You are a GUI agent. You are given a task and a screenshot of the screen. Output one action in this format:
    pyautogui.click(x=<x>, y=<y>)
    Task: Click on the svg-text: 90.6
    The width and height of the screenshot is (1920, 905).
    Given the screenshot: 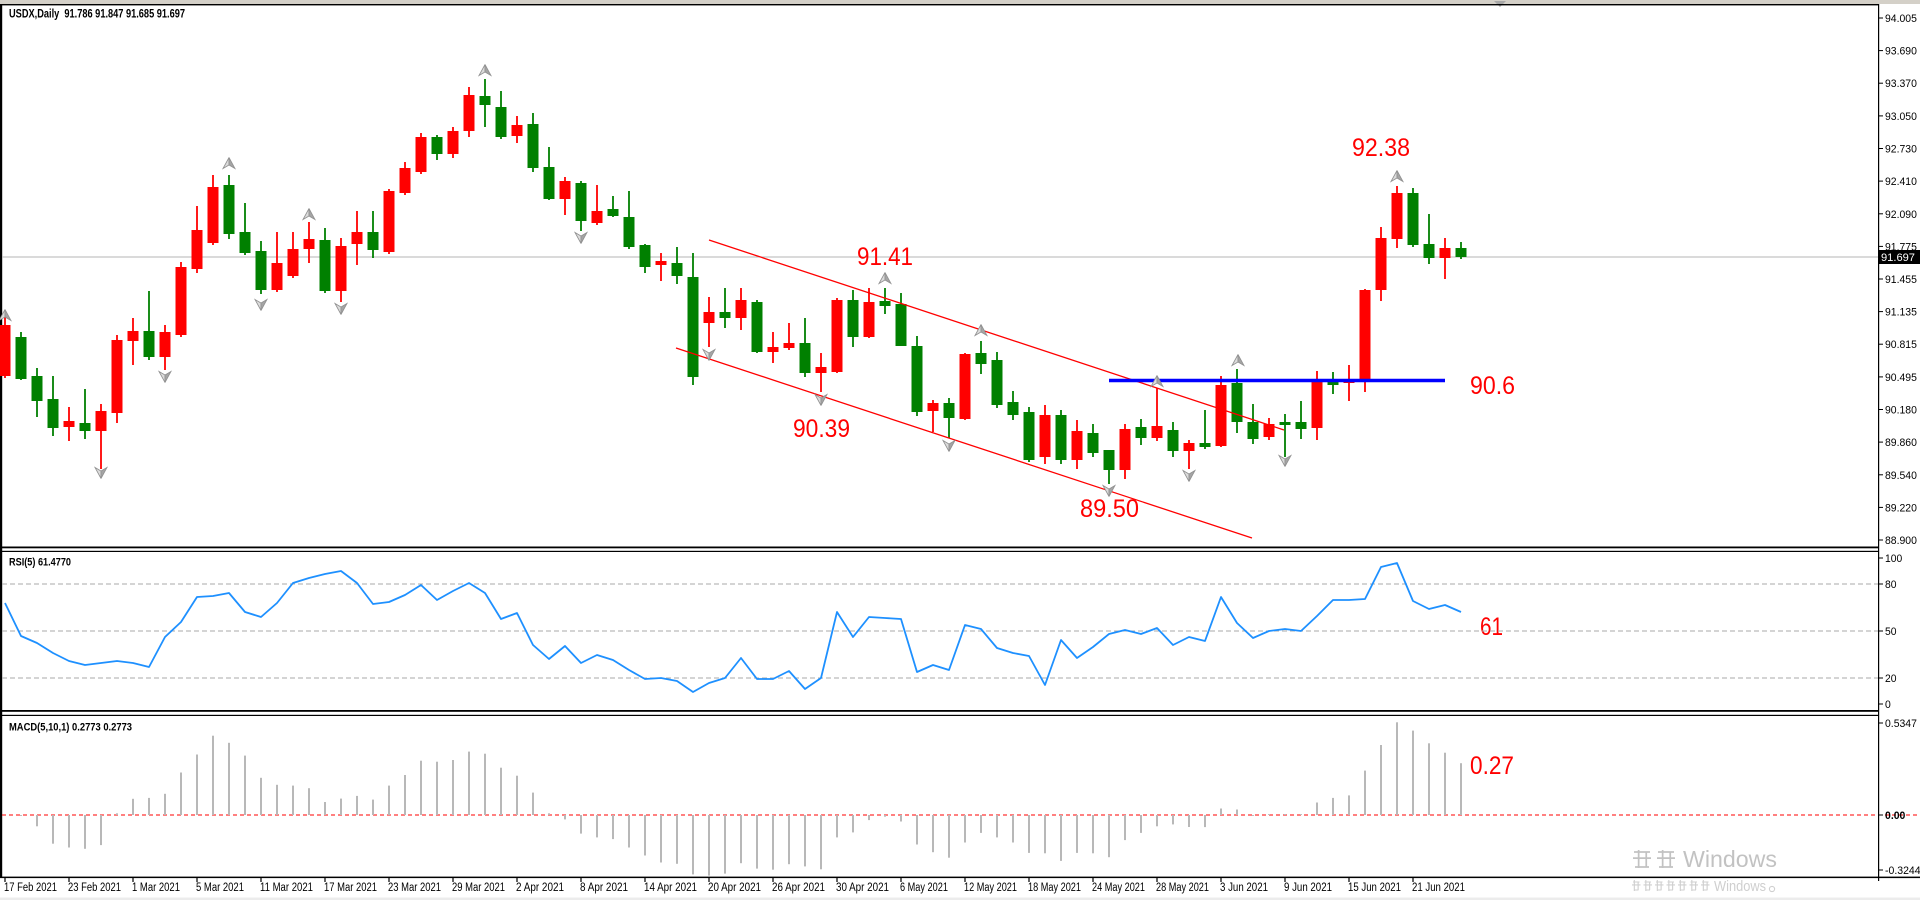 What is the action you would take?
    pyautogui.click(x=1492, y=386)
    